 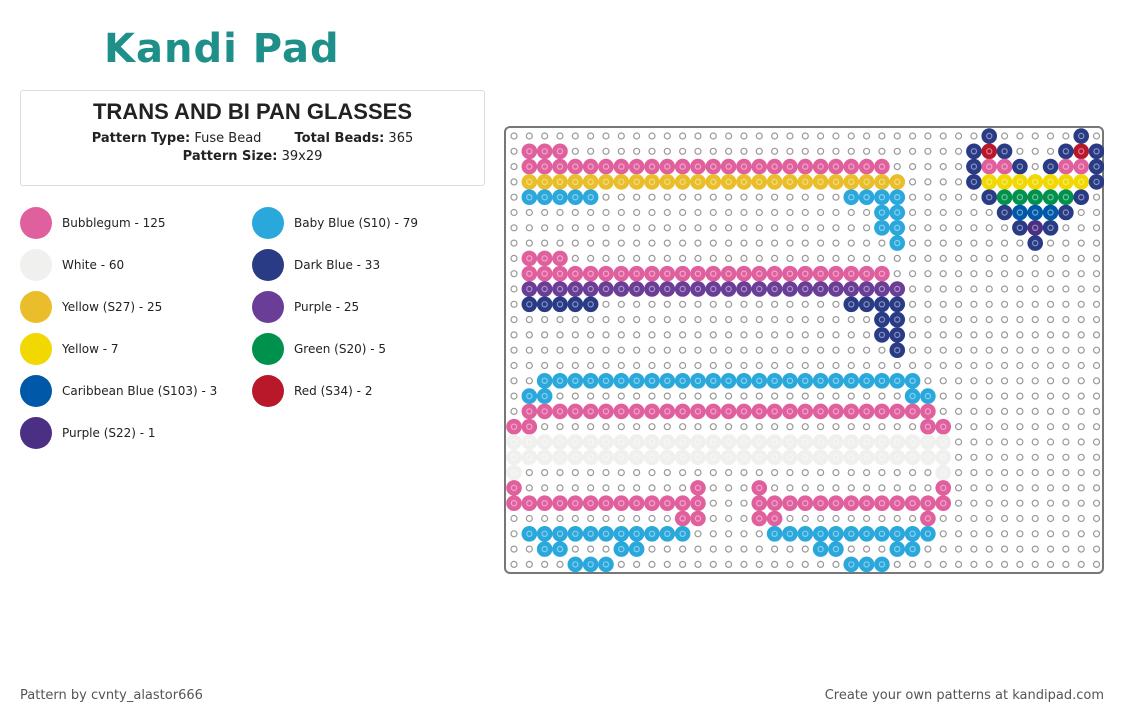 What do you see at coordinates (964, 695) in the screenshot?
I see `cta: Create your own patterns at kandipad.com` at bounding box center [964, 695].